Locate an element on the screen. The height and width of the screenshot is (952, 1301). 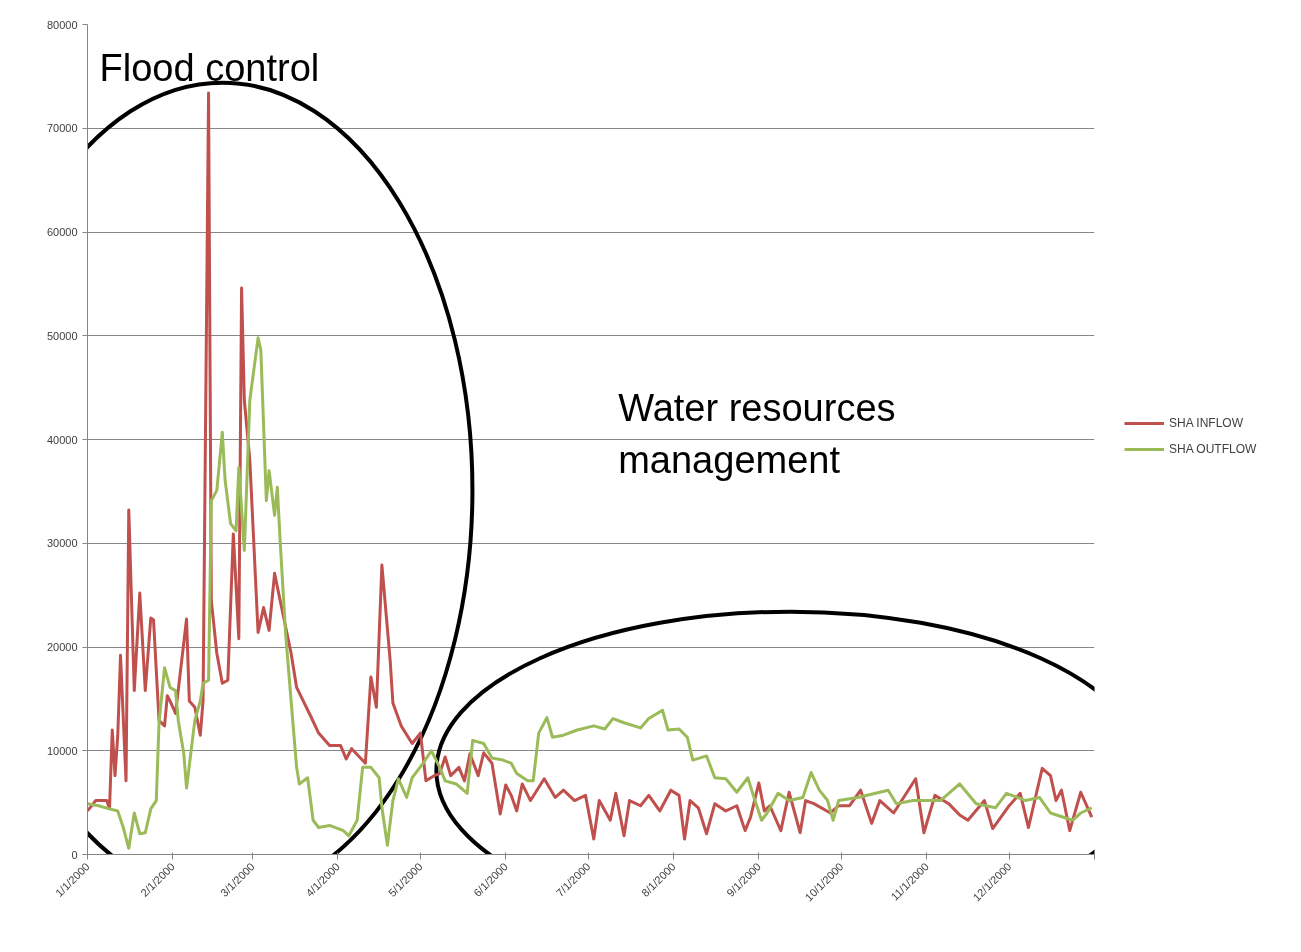
y-tick-label: 40000 is located at coordinates (62, 439).